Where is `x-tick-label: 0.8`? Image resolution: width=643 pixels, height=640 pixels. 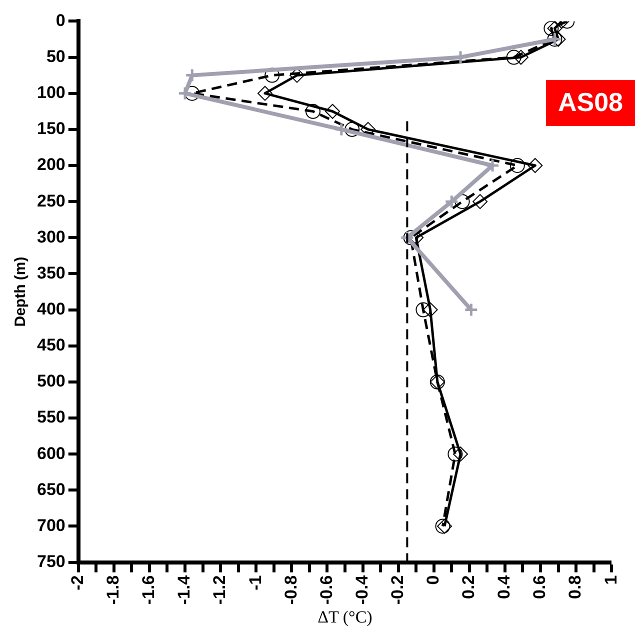 x-tick-label: 0.8 is located at coordinates (575, 587).